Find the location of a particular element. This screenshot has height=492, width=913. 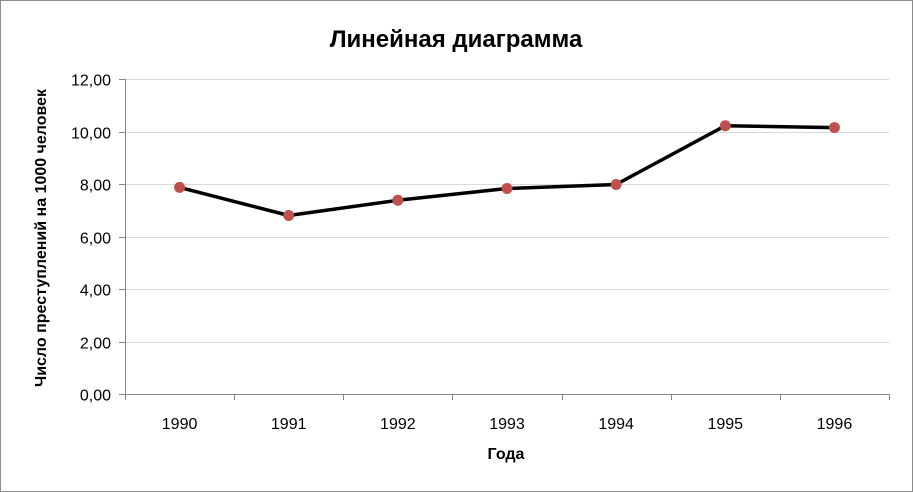

data-point-1993 is located at coordinates (507, 188).